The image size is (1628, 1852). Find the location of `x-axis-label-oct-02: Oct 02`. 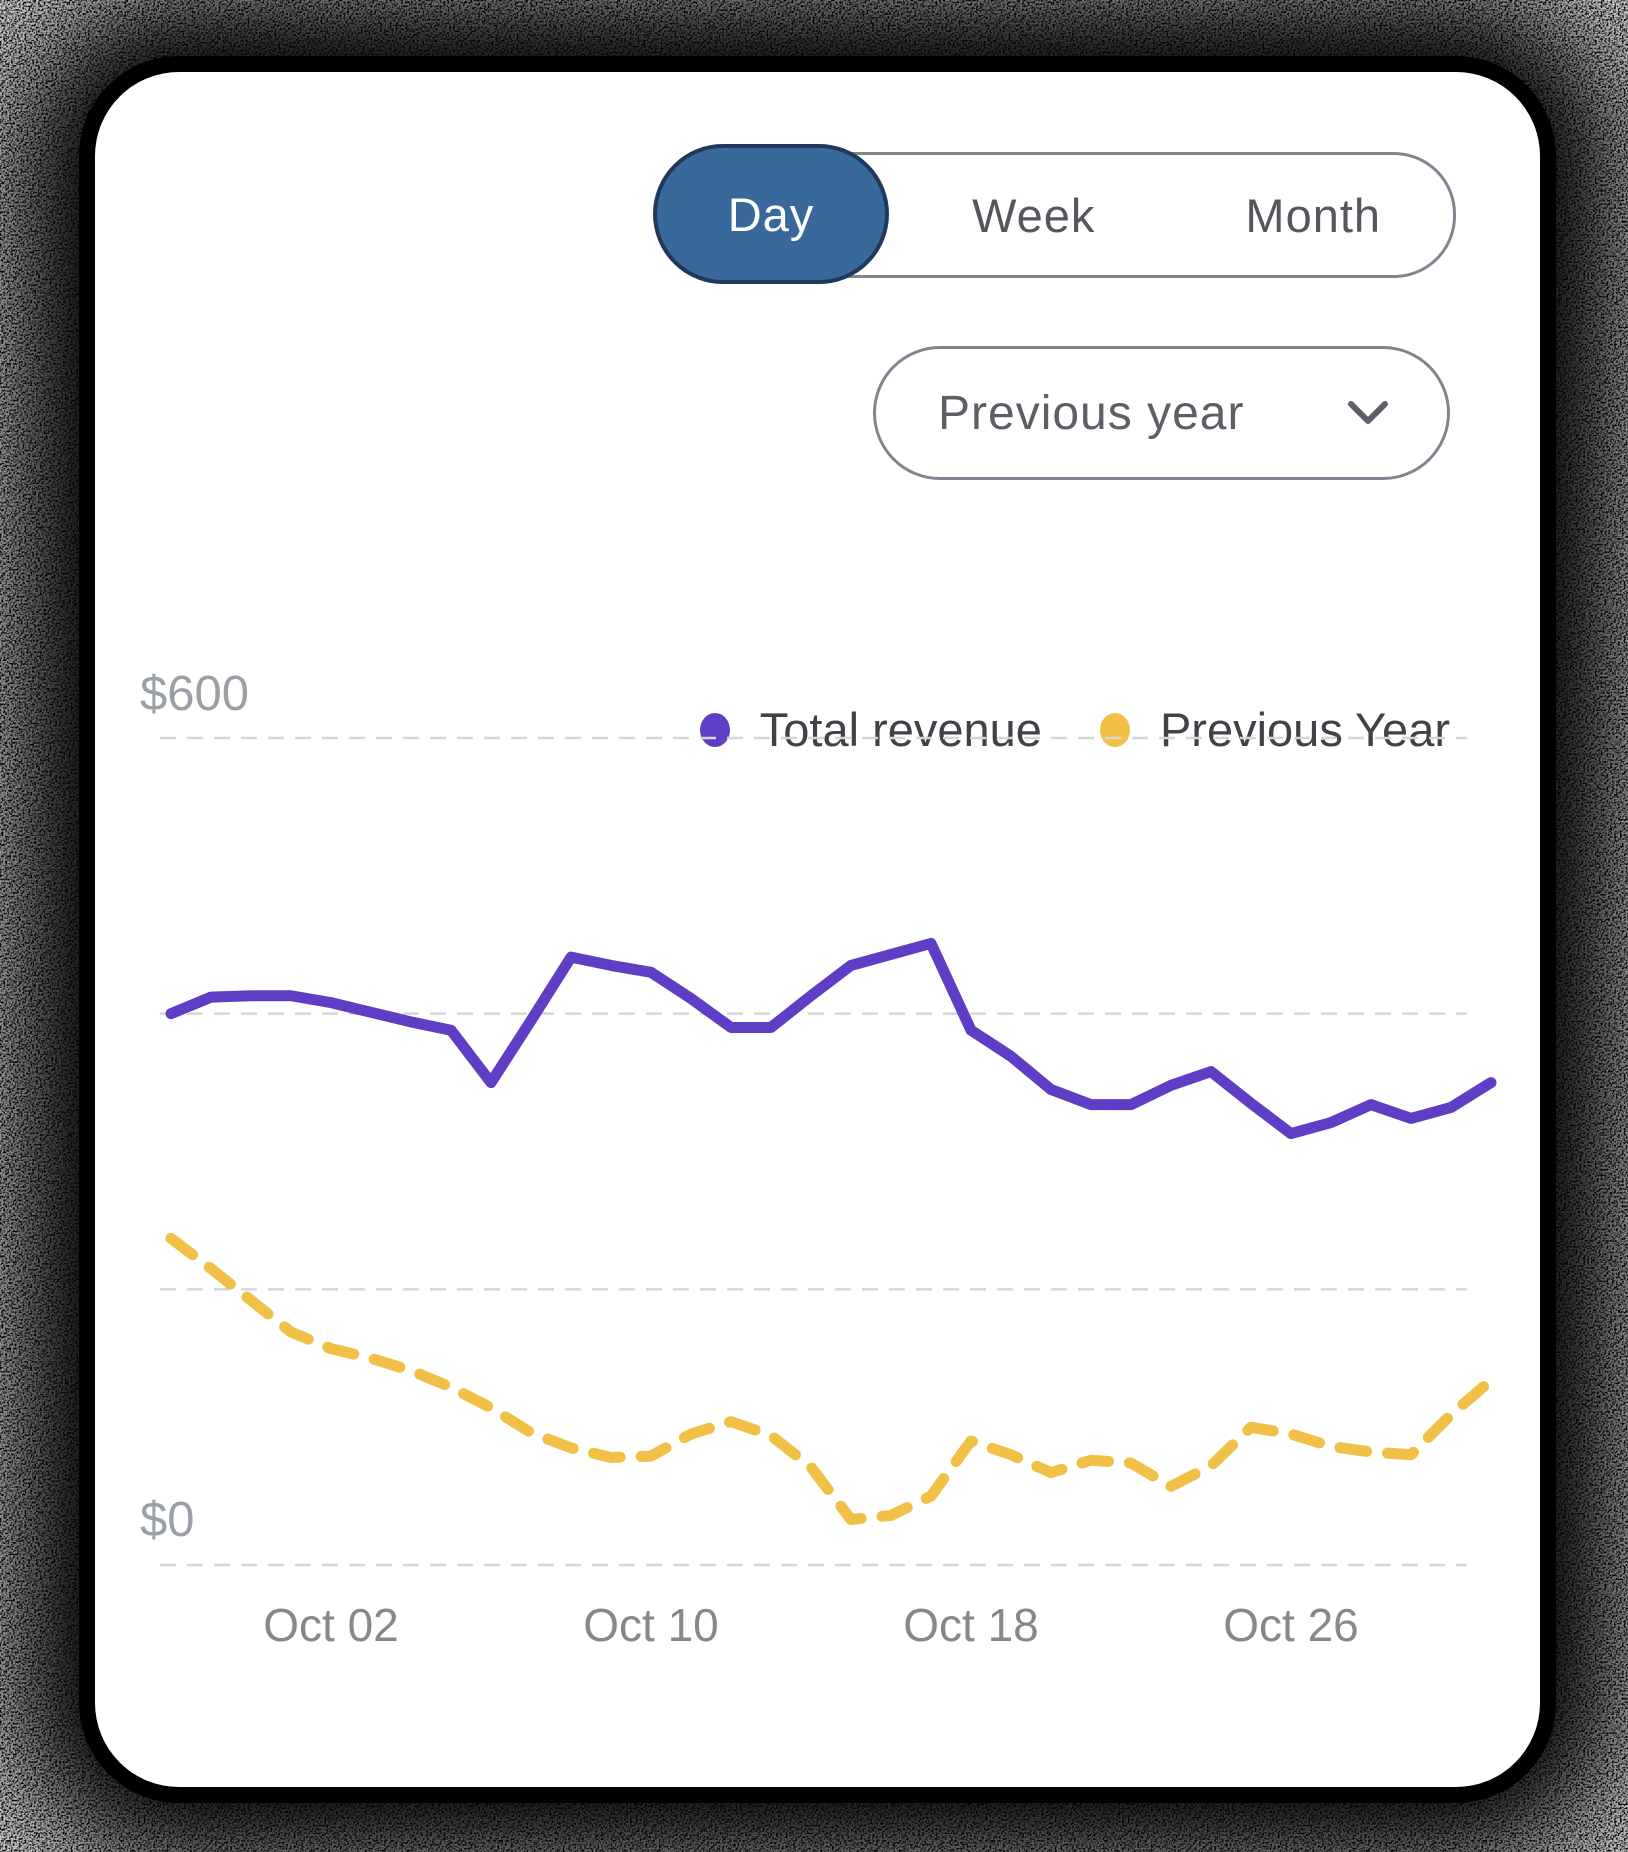

x-axis-label-oct-02: Oct 02 is located at coordinates (331, 1625).